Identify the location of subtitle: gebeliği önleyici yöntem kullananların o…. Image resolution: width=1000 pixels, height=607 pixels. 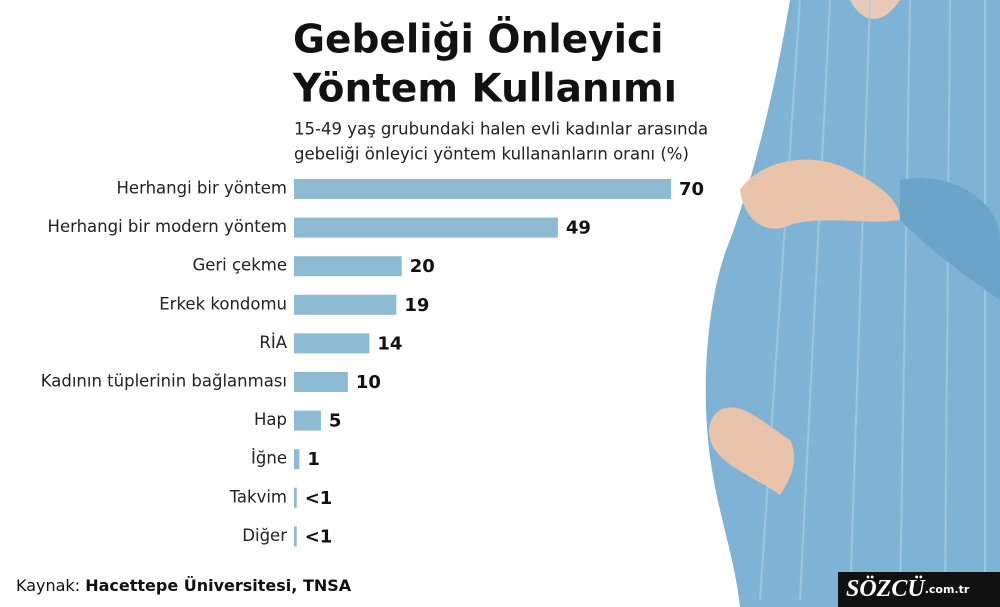
(491, 154).